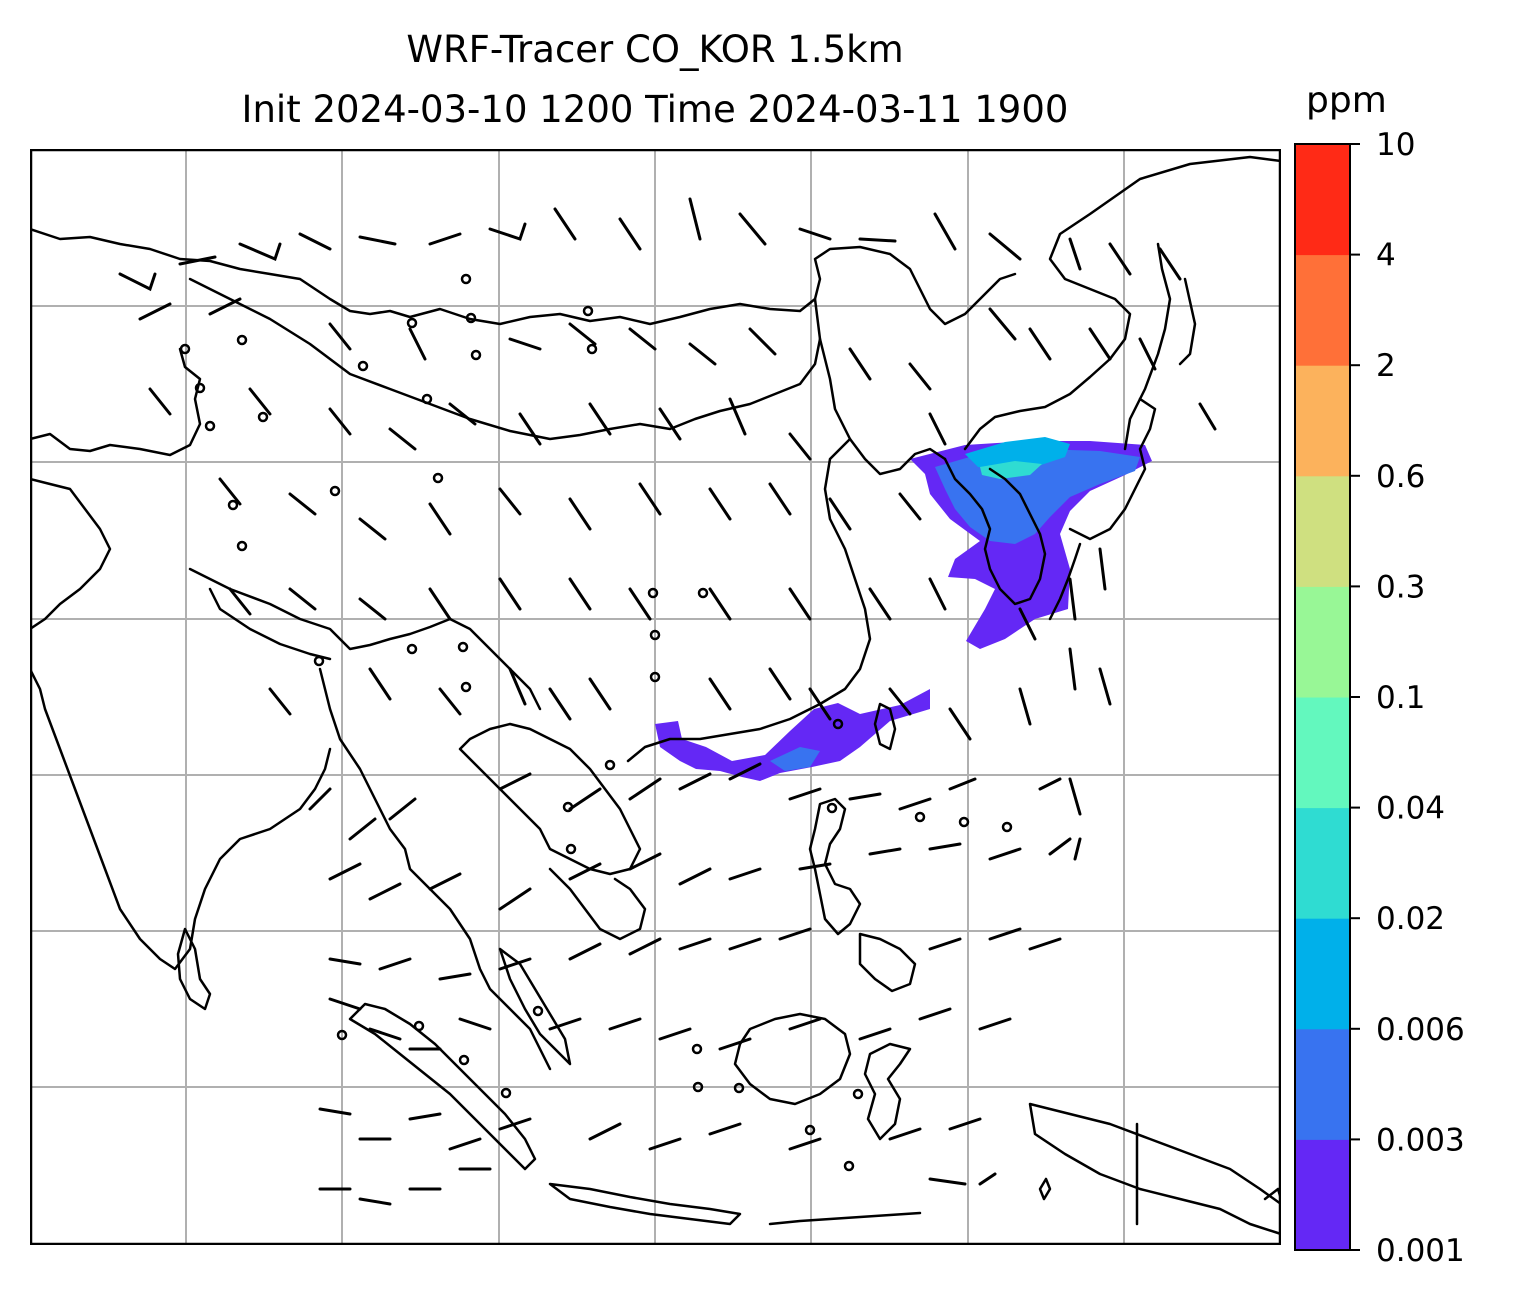  What do you see at coordinates (1386, 256) in the screenshot?
I see `colorbar-tick-label: 4` at bounding box center [1386, 256].